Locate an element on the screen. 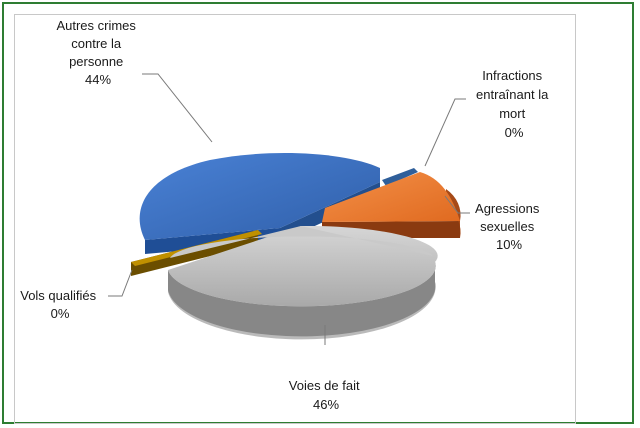 The image size is (640, 428). leader-vols-qualifies is located at coordinates (120, 283).